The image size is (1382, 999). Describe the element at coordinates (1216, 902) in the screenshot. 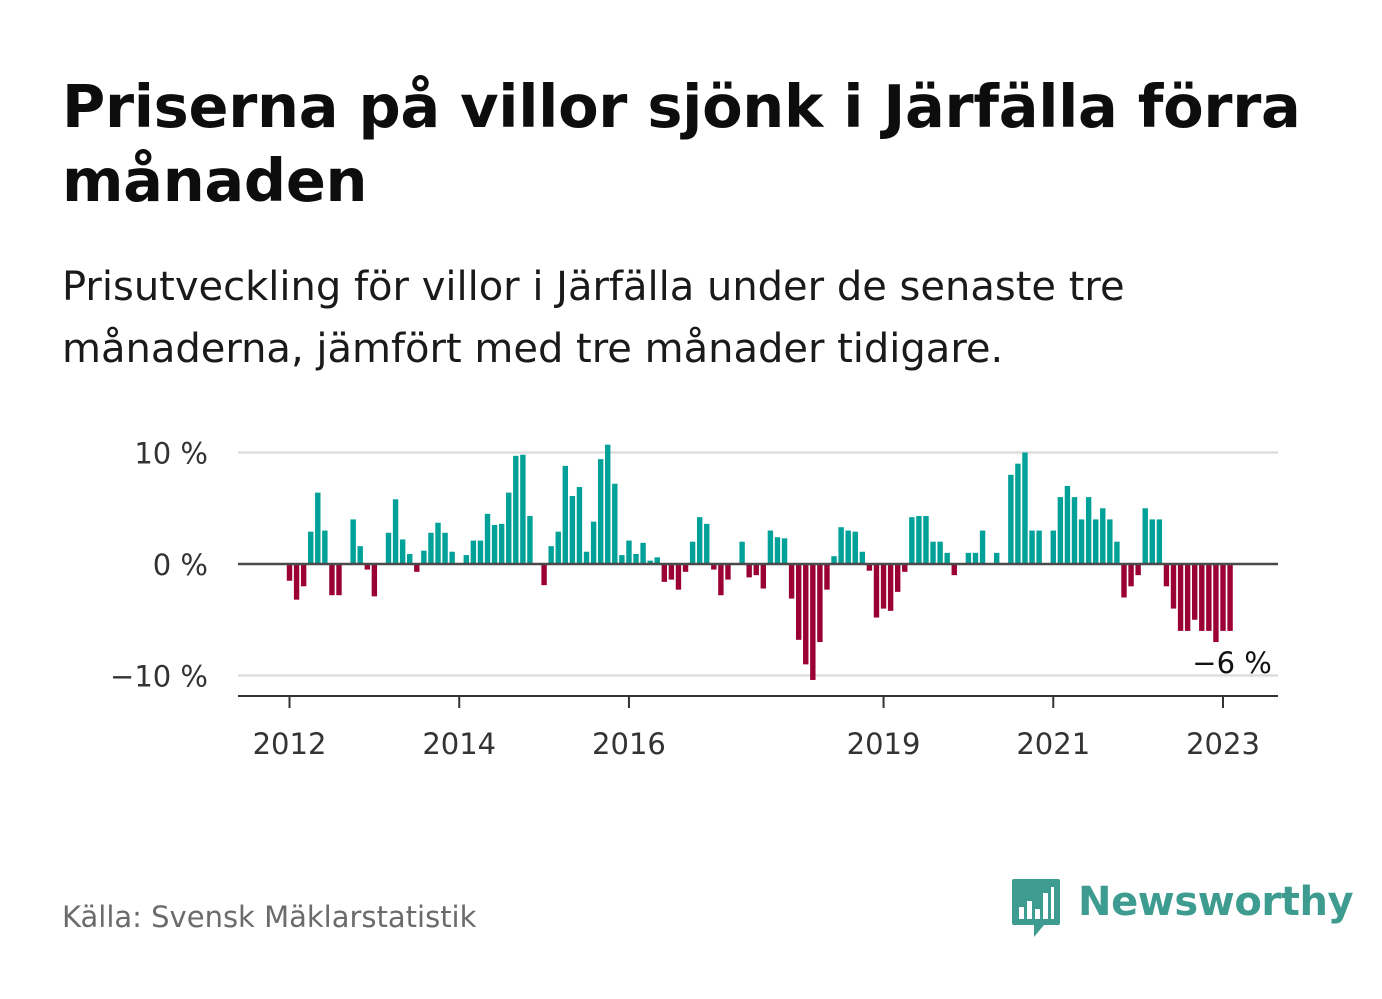

I see `brand-name: Newsworthy` at that location.